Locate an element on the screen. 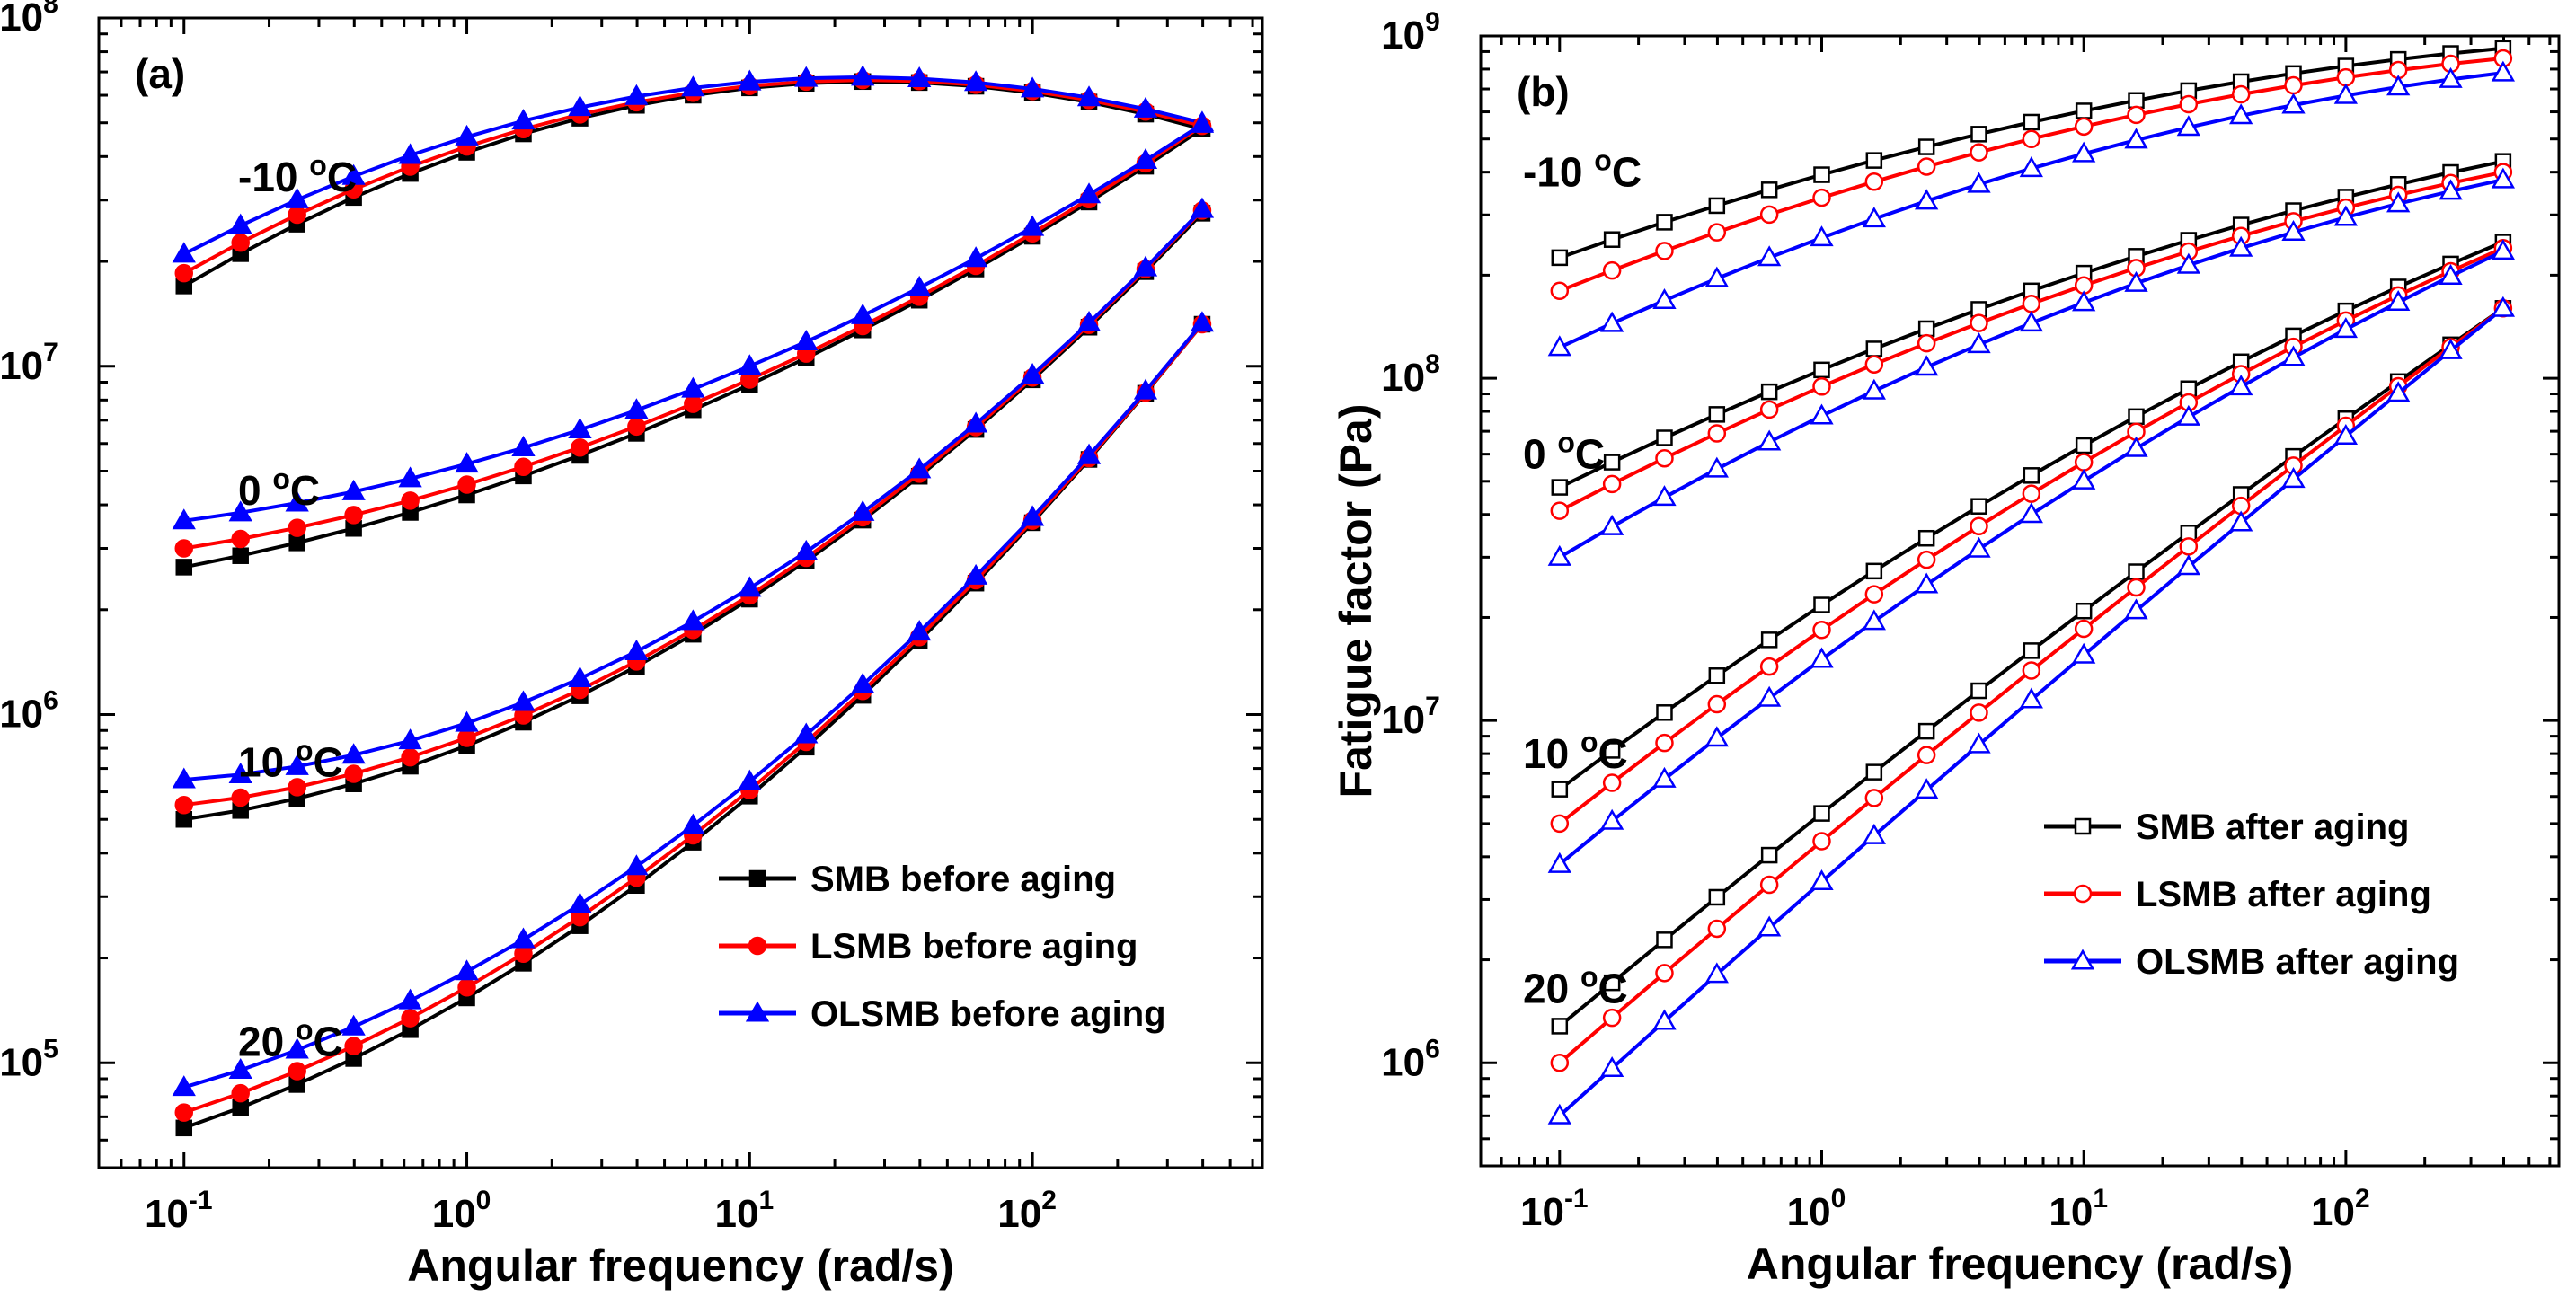  temperature-label: -10 oC is located at coordinates (297, 174).